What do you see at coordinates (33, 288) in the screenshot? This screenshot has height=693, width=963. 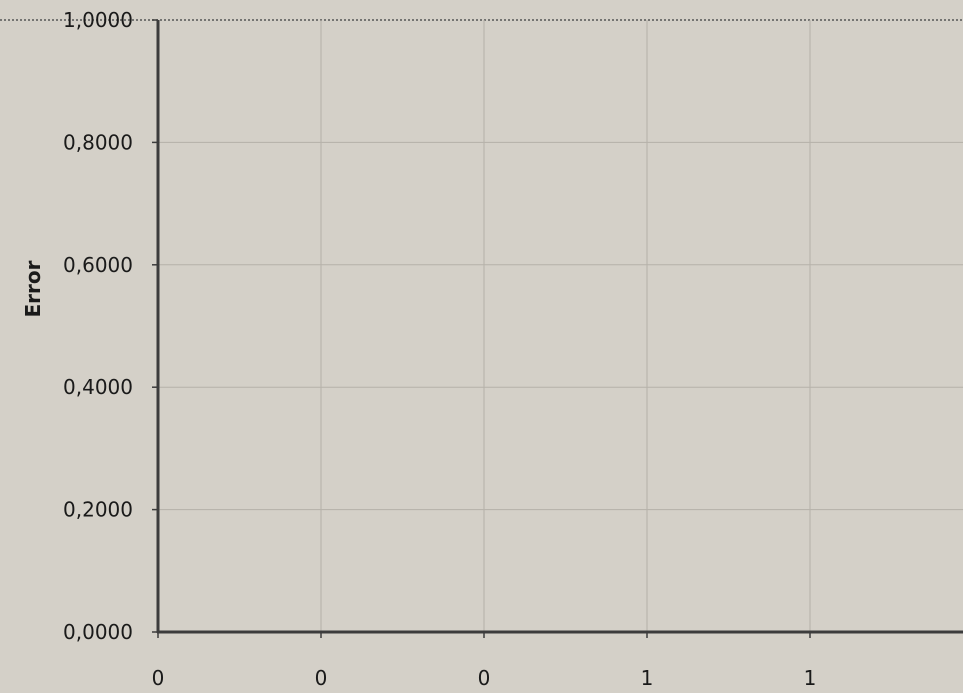 I see `y-axis-title: Error` at bounding box center [33, 288].